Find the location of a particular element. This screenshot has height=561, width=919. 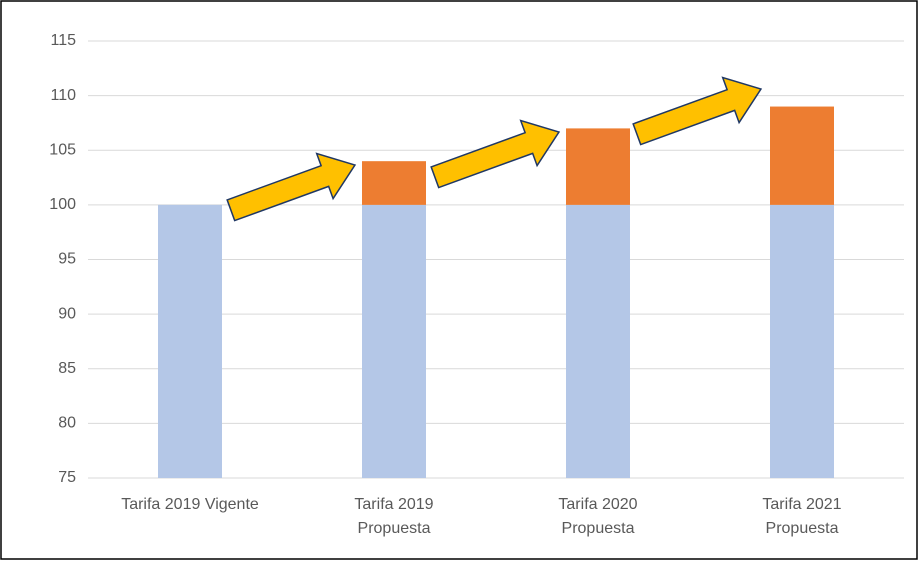

y-tick-label: 95 is located at coordinates (67, 259).